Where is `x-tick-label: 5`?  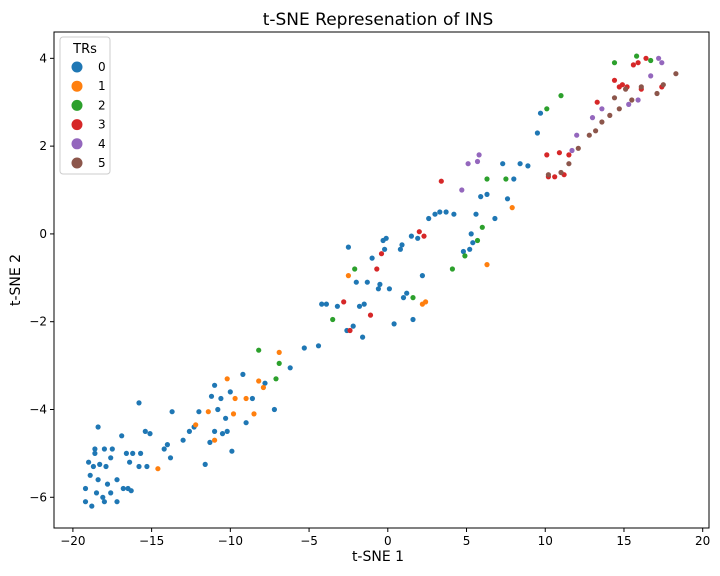
x-tick-label: 5 is located at coordinates (467, 541).